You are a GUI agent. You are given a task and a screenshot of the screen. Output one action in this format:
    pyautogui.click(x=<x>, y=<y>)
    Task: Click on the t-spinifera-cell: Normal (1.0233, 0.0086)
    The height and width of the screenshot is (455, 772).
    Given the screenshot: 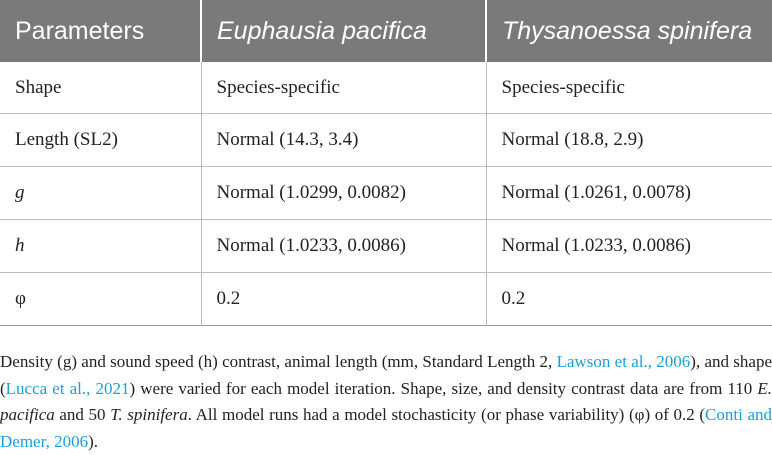 What is the action you would take?
    pyautogui.click(x=629, y=246)
    